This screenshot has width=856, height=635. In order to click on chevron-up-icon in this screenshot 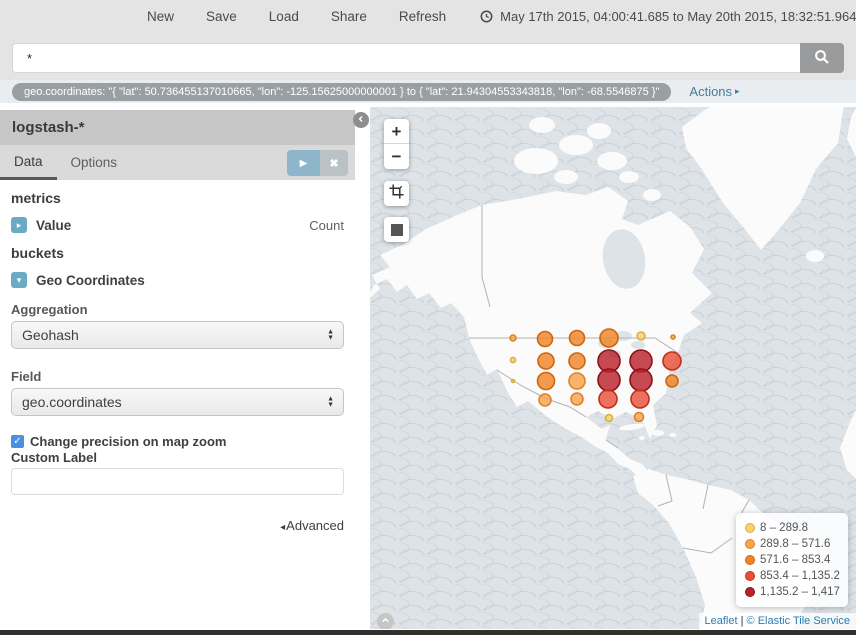, I will do `click(385, 621)`.